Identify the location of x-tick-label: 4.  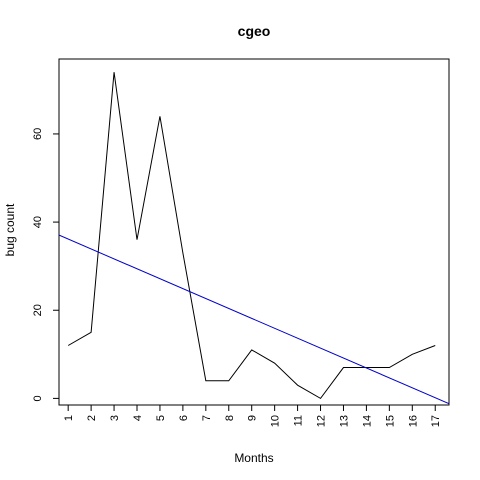
(138, 418).